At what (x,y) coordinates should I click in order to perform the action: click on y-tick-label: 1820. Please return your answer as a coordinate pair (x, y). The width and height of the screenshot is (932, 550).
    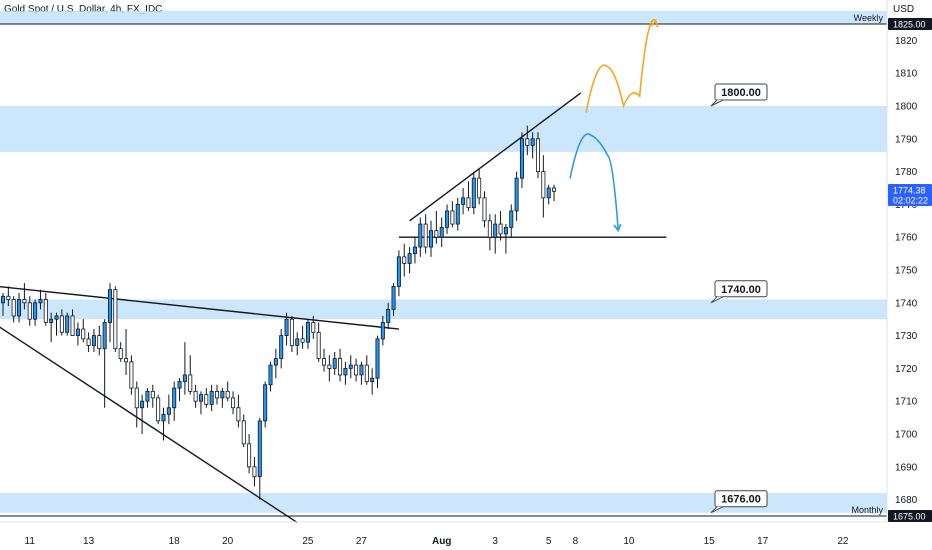
    Looking at the image, I should click on (906, 41).